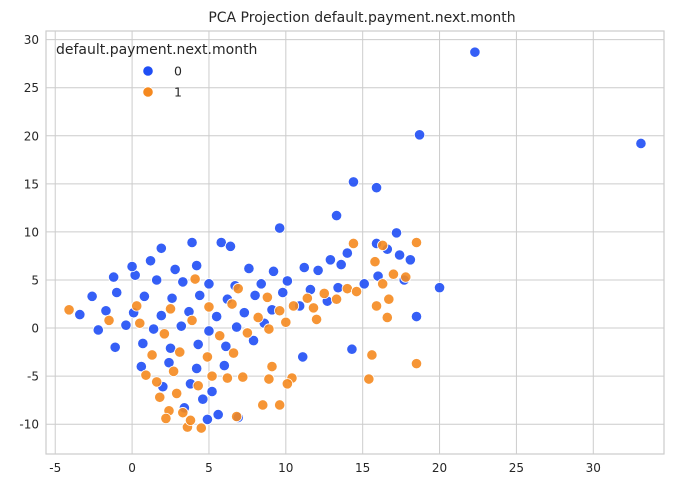 Image resolution: width=673 pixels, height=487 pixels. What do you see at coordinates (132, 468) in the screenshot?
I see `x-tick-label: 0` at bounding box center [132, 468].